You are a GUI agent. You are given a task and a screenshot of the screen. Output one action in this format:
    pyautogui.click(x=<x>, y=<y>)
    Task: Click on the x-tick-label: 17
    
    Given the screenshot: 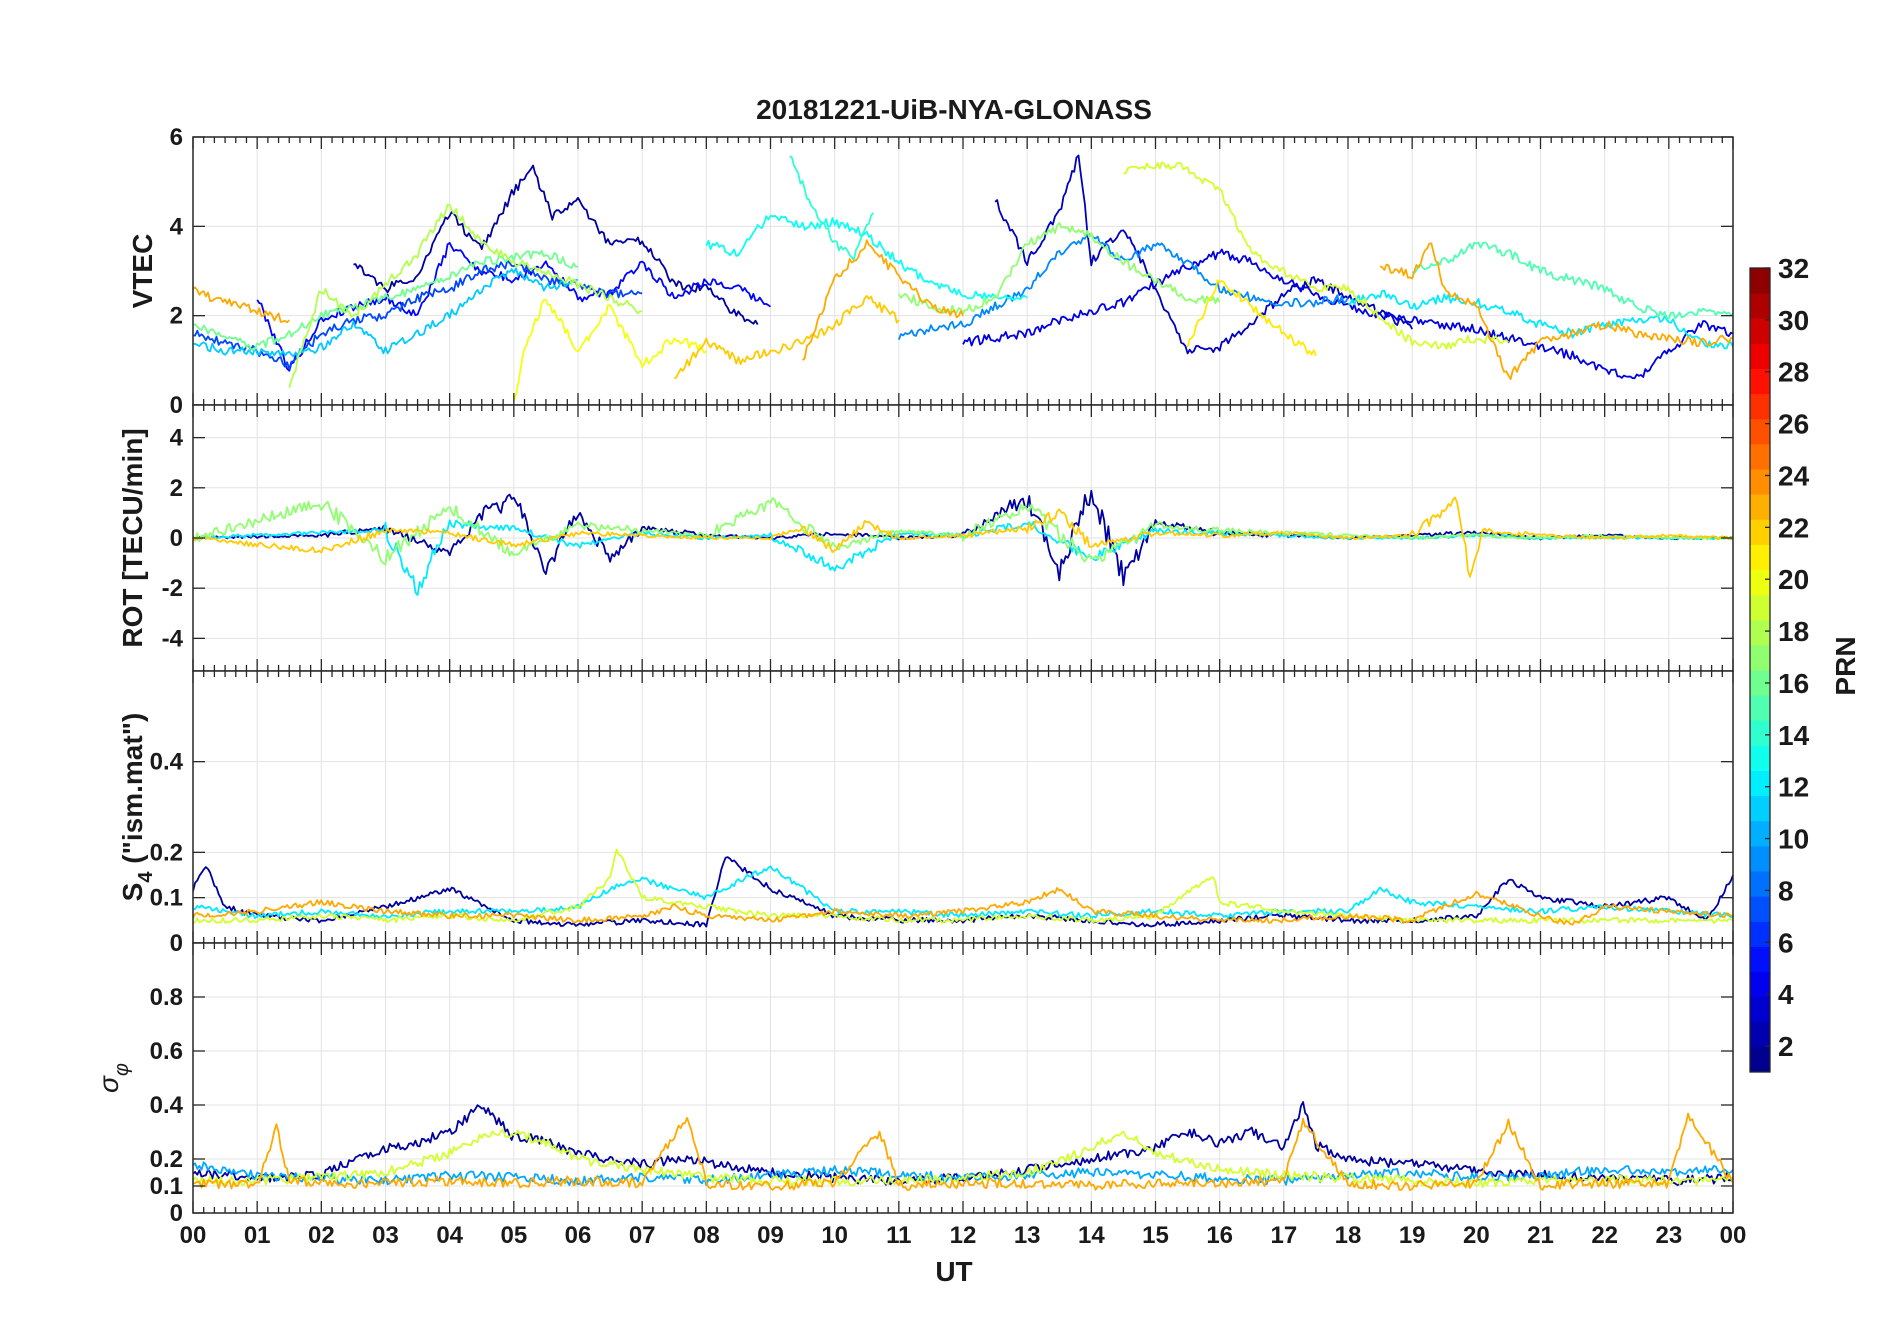 What is the action you would take?
    pyautogui.click(x=1283, y=1235)
    